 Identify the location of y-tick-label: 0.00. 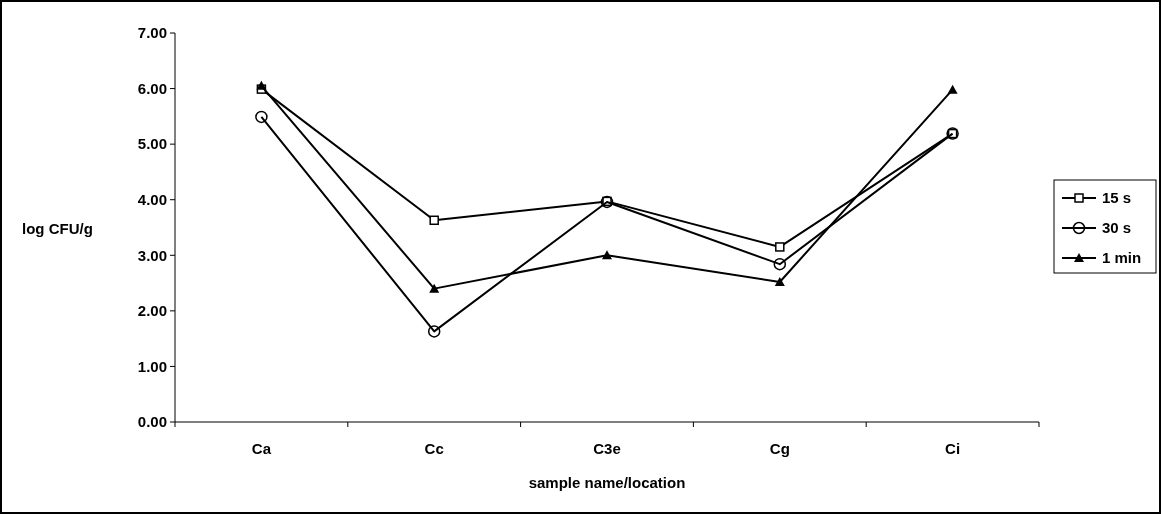
(152, 422).